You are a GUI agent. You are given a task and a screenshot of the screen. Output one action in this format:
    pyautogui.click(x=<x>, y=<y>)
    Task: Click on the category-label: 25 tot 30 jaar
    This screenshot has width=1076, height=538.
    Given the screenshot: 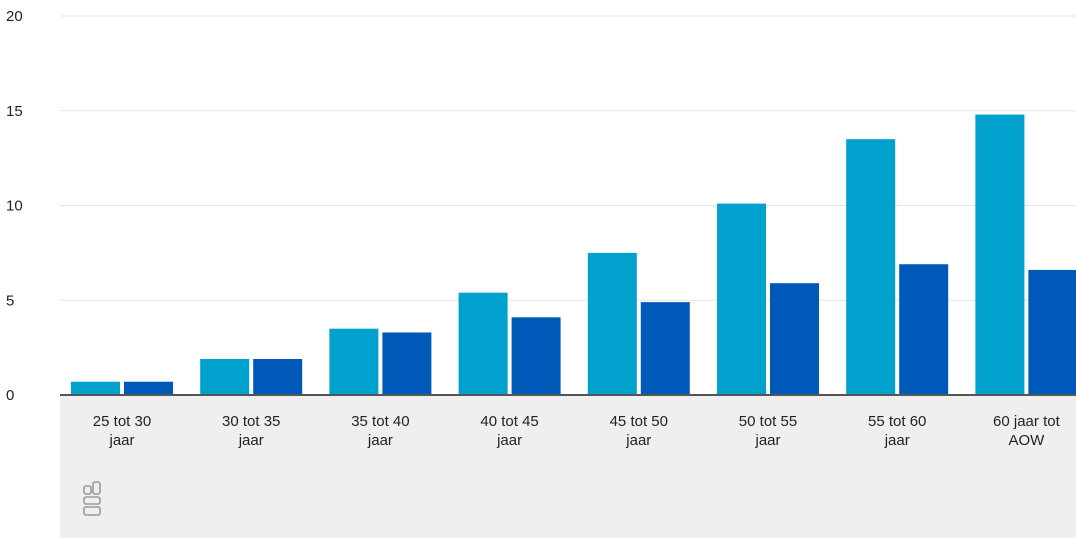 What is the action you would take?
    pyautogui.click(x=122, y=431)
    